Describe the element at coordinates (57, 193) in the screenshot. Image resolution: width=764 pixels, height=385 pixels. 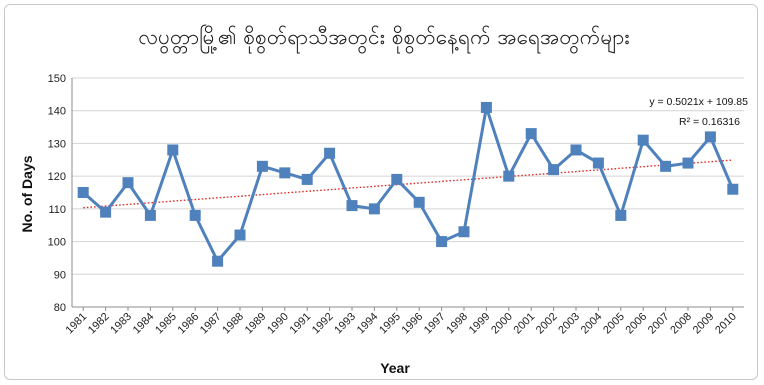
I see `y-tick-labels: 80 90 100 110 120 130 140 150` at that location.